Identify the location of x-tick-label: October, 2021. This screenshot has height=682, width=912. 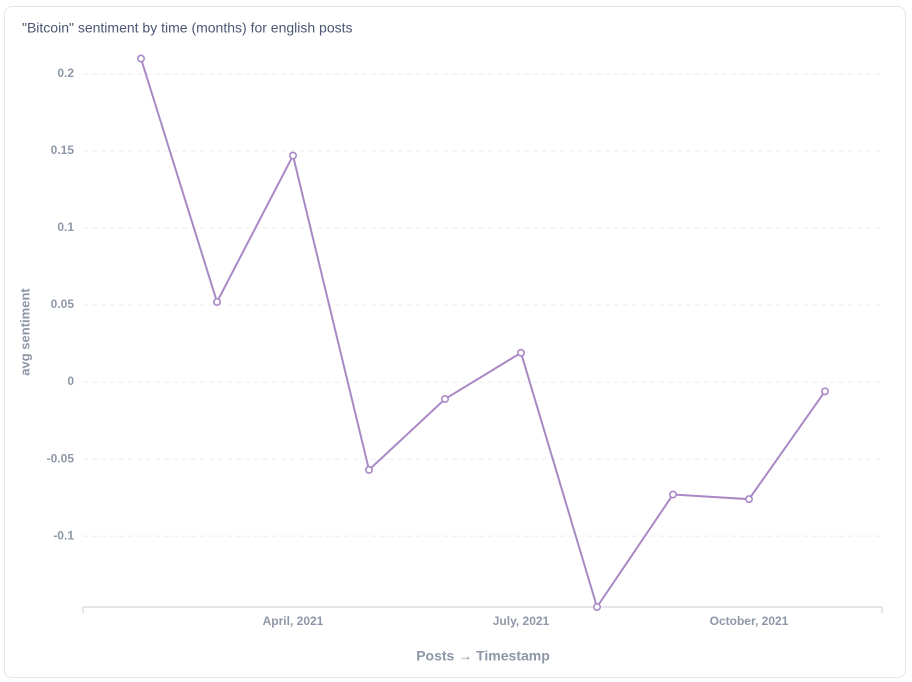
(749, 621).